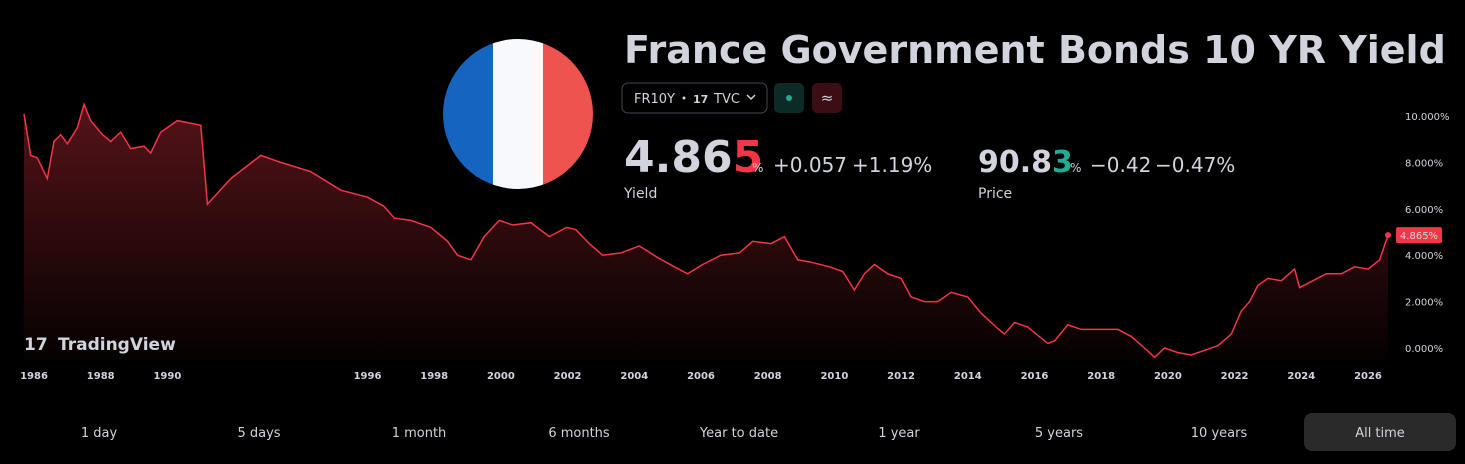 Image resolution: width=1465 pixels, height=464 pixels. What do you see at coordinates (1120, 165) in the screenshot?
I see `price-change: −0.42` at bounding box center [1120, 165].